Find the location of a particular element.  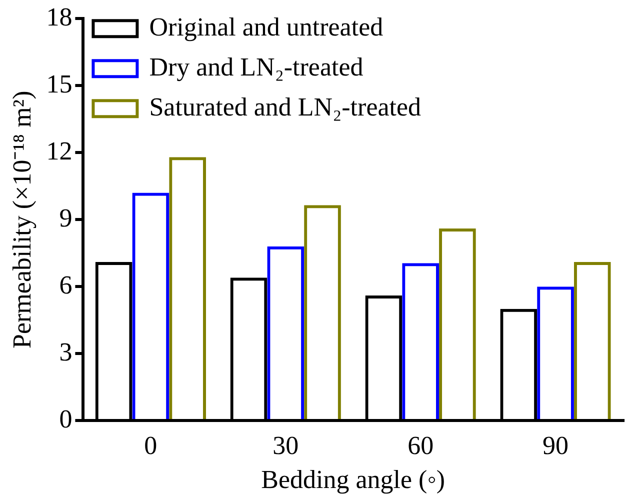

y-tick-label: 15 is located at coordinates (59, 83).